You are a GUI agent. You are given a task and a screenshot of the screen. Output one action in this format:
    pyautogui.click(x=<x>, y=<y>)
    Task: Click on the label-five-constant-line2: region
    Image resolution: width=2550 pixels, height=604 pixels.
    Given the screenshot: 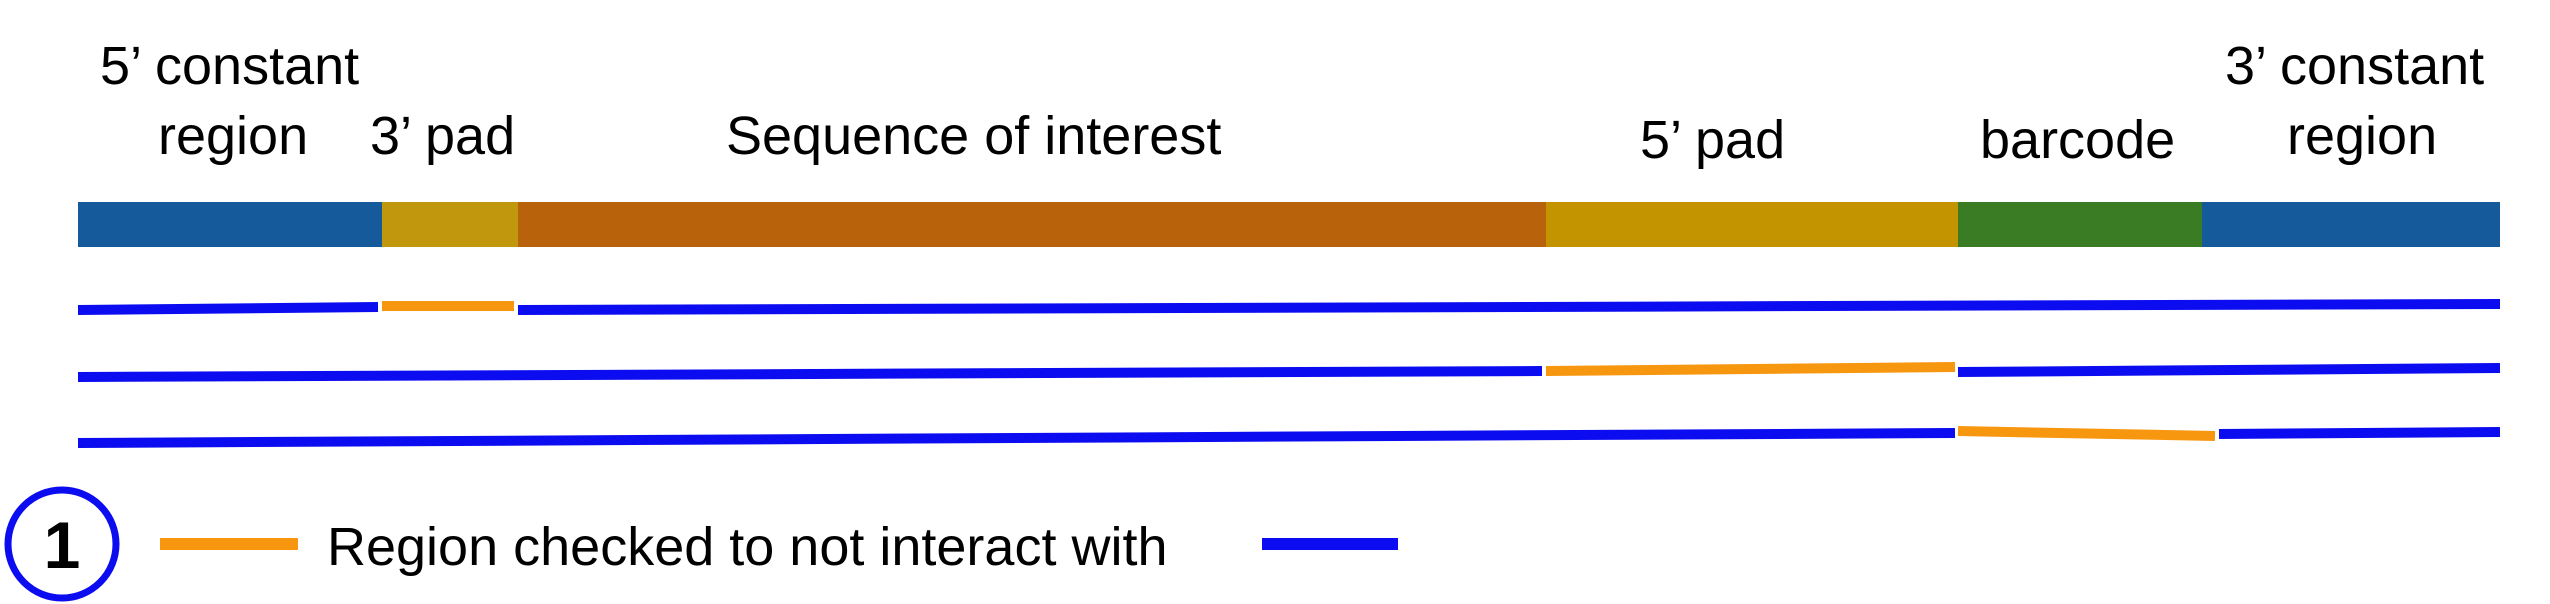 What is the action you would take?
    pyautogui.click(x=233, y=136)
    